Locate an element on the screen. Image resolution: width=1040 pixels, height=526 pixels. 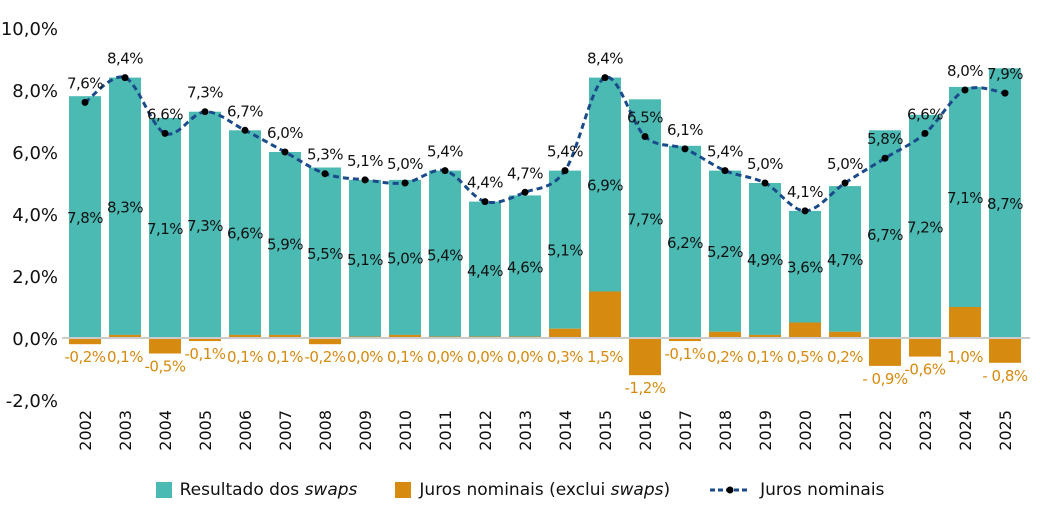
label-swaps: 4,4% is located at coordinates (485, 271).